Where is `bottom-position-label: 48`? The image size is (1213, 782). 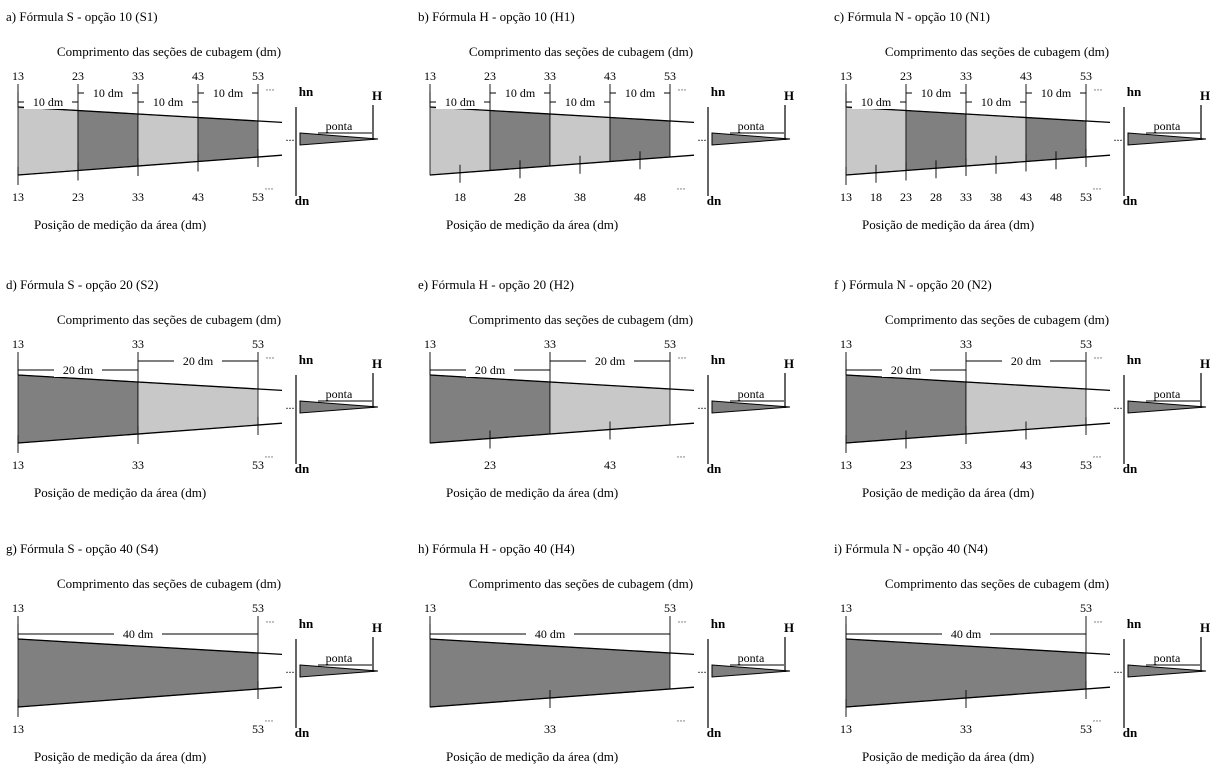
bottom-position-label: 48 is located at coordinates (1056, 197).